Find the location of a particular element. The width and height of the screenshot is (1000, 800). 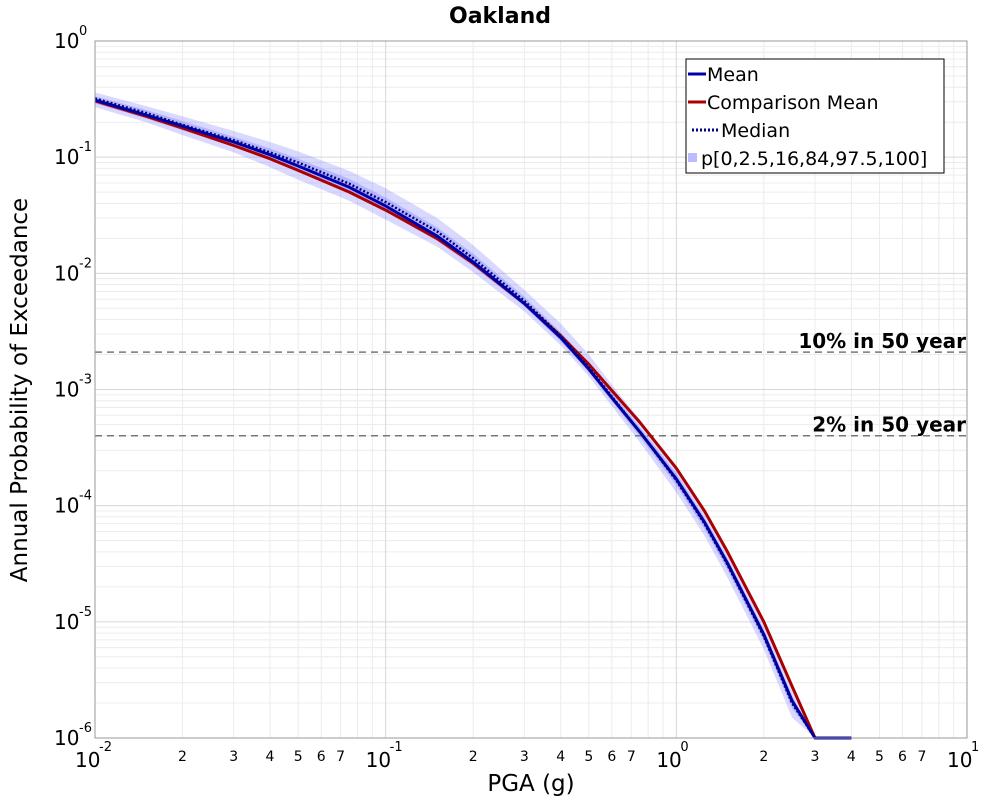

x-axis-title: PGA (g) is located at coordinates (530, 784).